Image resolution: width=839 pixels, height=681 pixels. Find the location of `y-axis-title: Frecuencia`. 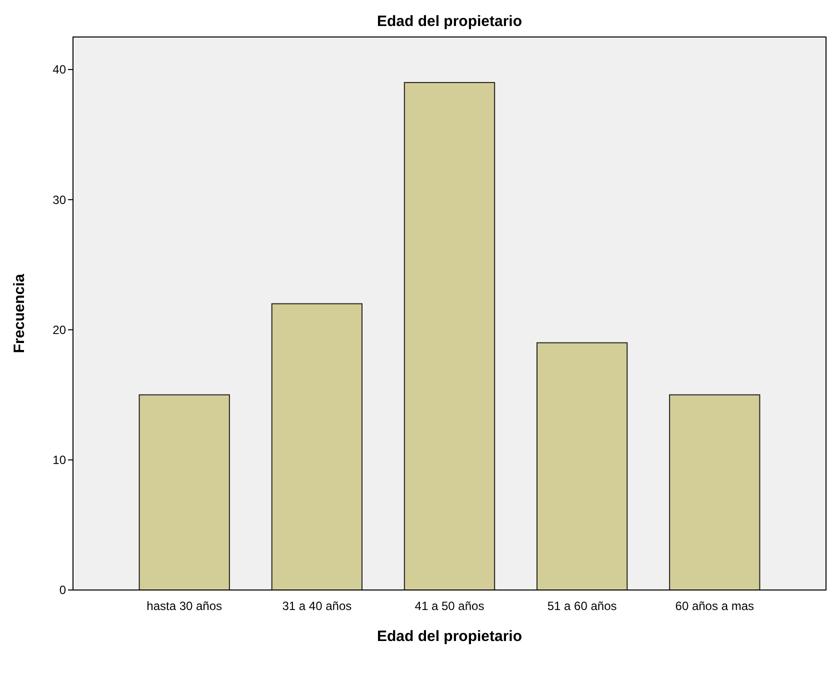

y-axis-title: Frecuencia is located at coordinates (19, 313).